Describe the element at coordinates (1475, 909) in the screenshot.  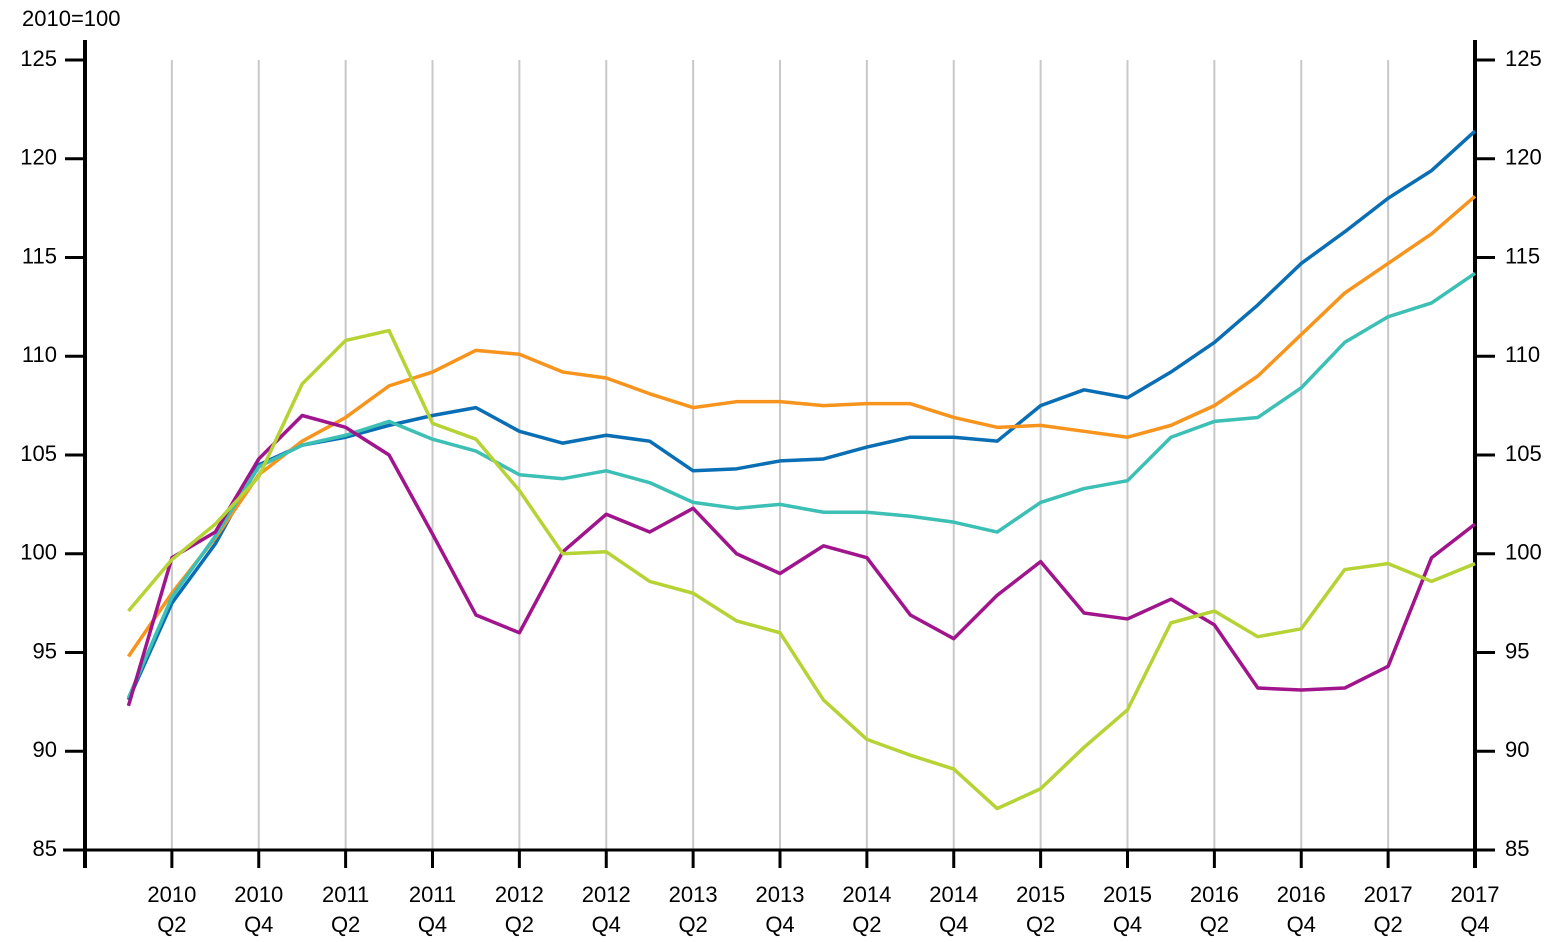
I see `x-tick-label: 2017 Q4` at that location.